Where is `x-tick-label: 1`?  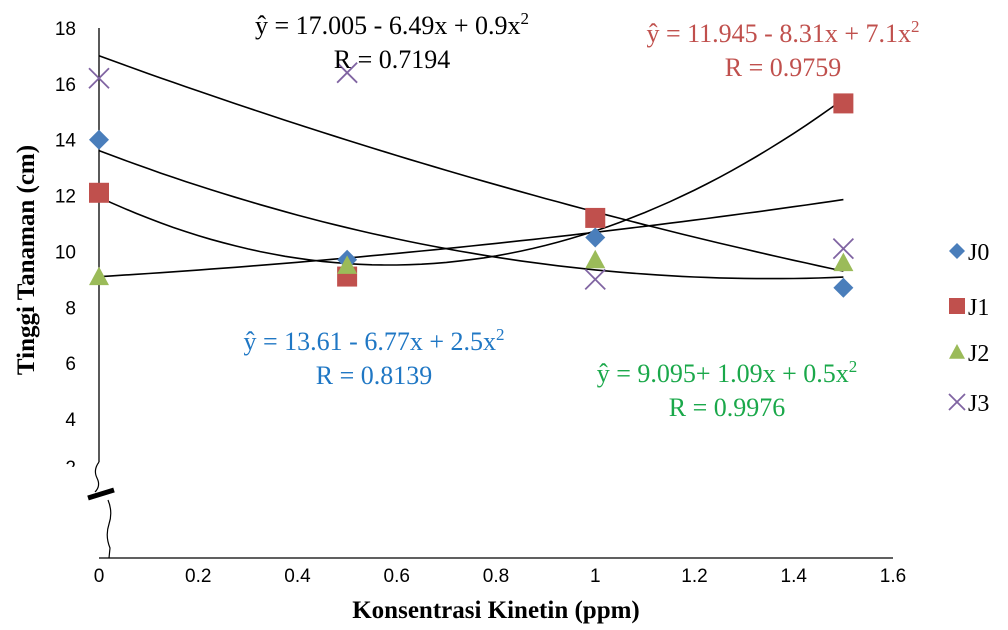
x-tick-label: 1 is located at coordinates (595, 576).